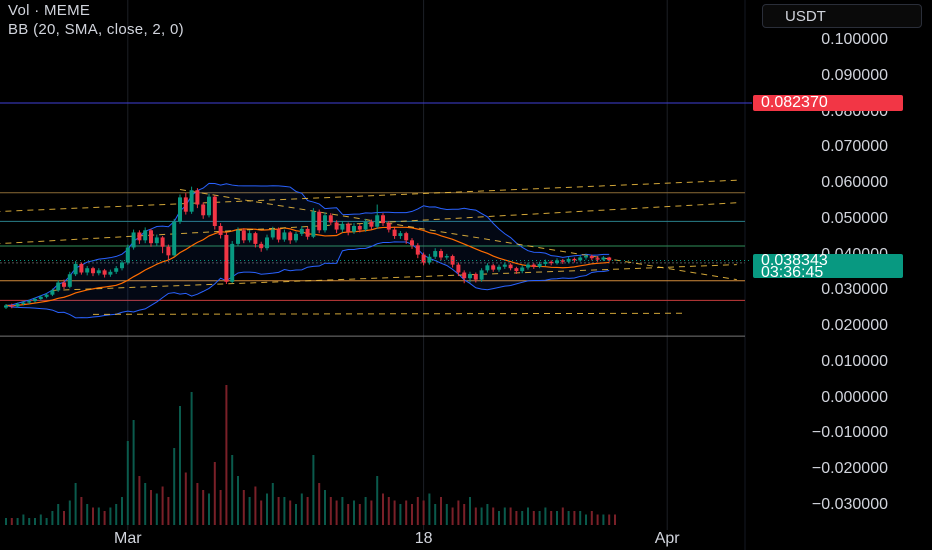 The height and width of the screenshot is (550, 932). Describe the element at coordinates (849, 433) in the screenshot. I see `price-axis-tick: −0.010000` at that location.